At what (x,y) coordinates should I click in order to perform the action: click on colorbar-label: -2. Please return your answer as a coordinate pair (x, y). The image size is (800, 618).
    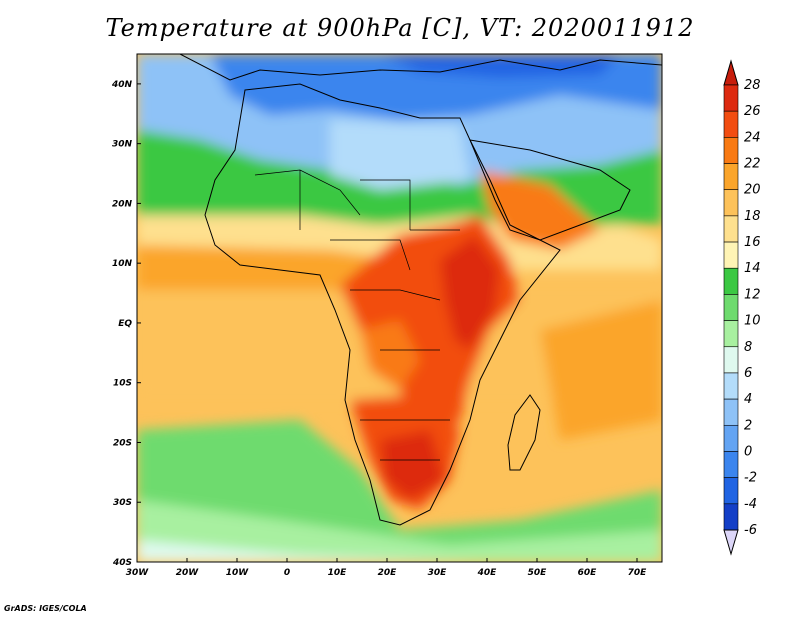
    Looking at the image, I should click on (750, 478).